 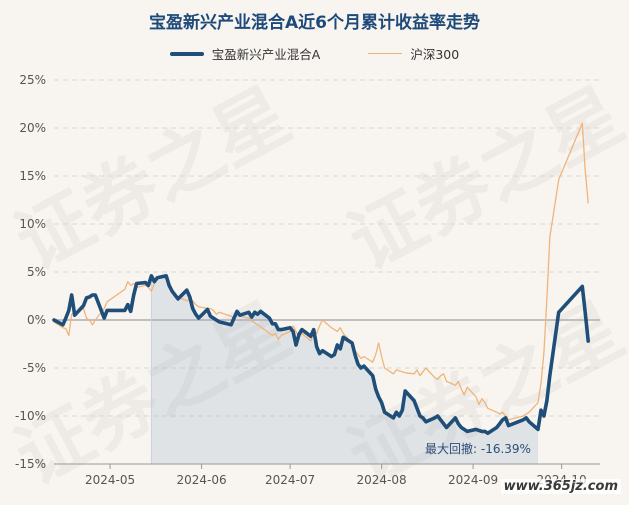 What do you see at coordinates (32, 128) in the screenshot?
I see `y-tick-label: 20%` at bounding box center [32, 128].